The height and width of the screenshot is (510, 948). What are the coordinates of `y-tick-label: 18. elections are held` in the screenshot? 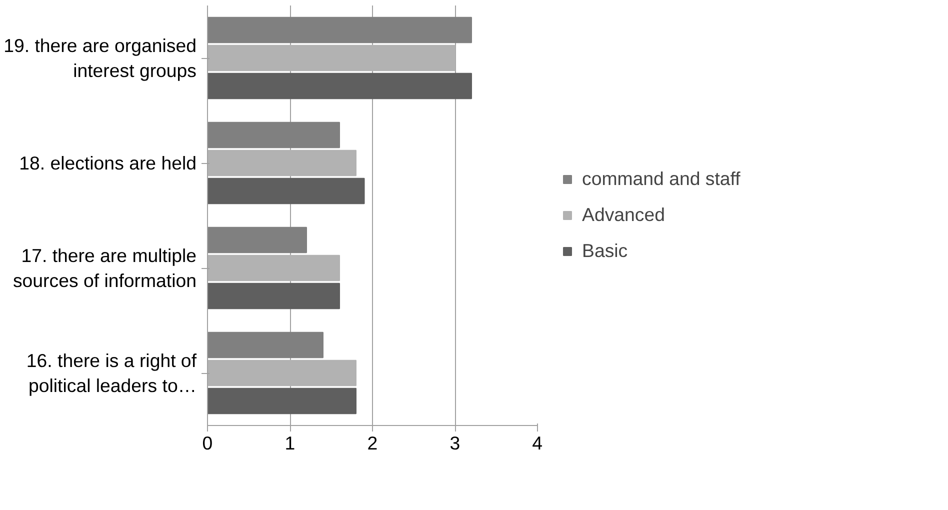 It's located at (108, 163).